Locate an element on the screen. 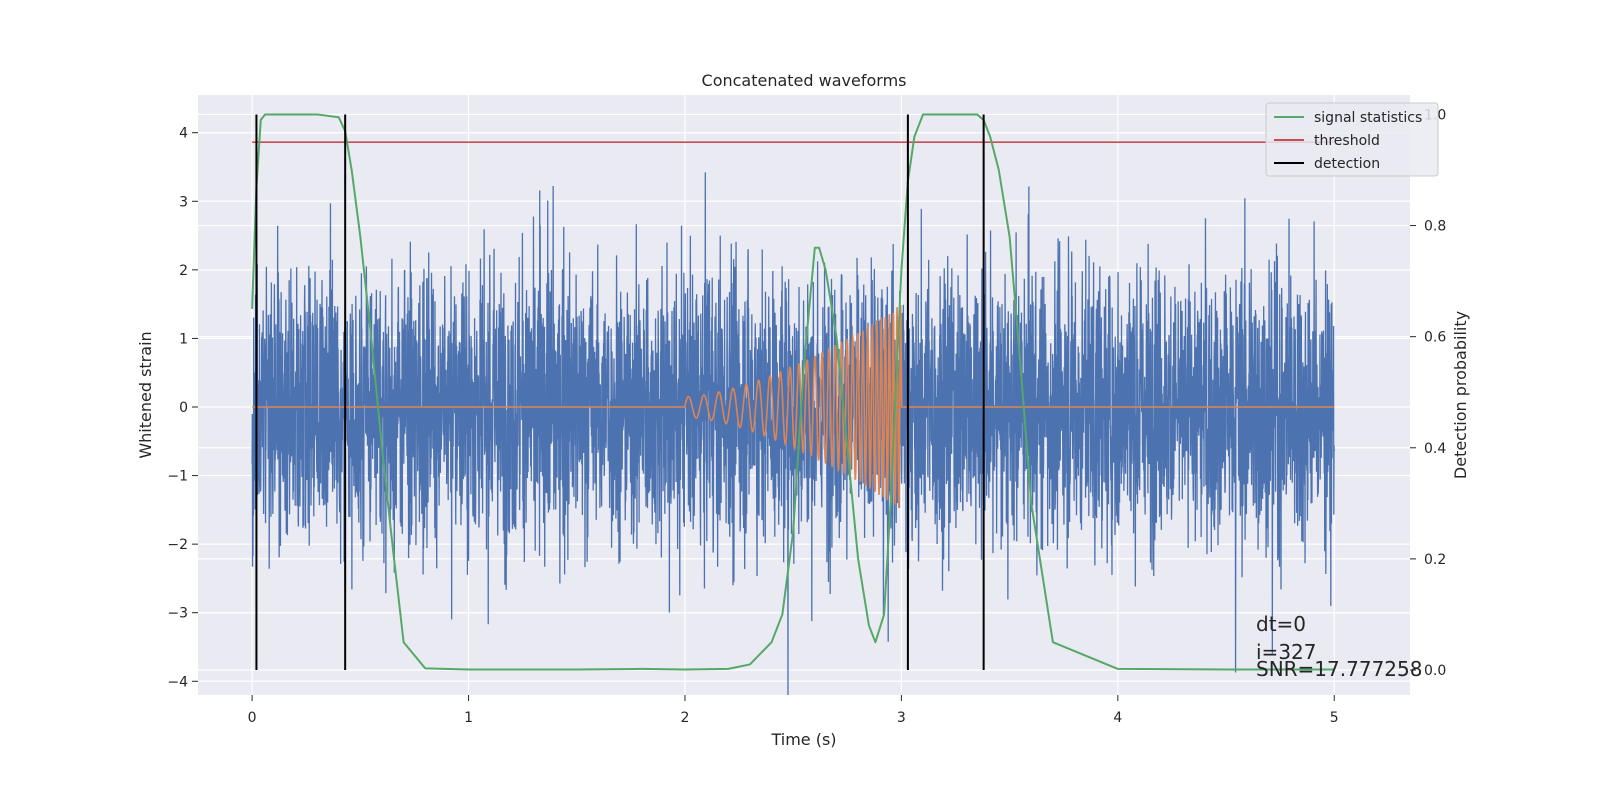 The width and height of the screenshot is (1600, 800). legend: signal statistics threshold detection is located at coordinates (1352, 139).